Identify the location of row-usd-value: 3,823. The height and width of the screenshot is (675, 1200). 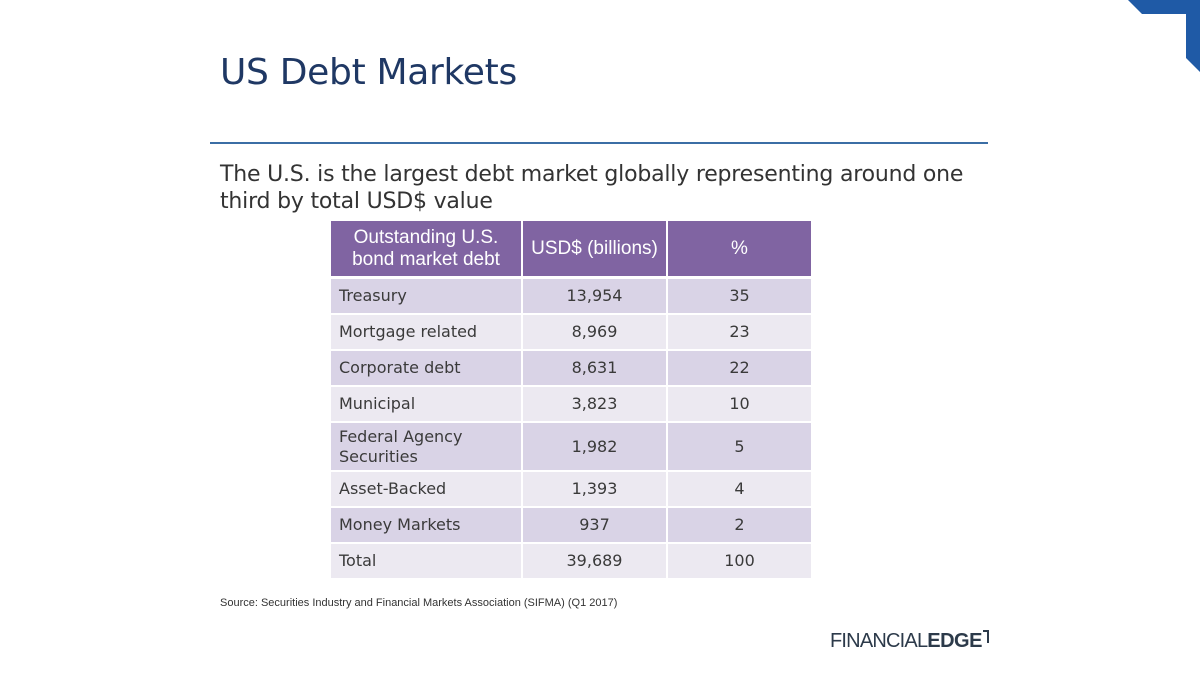
(595, 404).